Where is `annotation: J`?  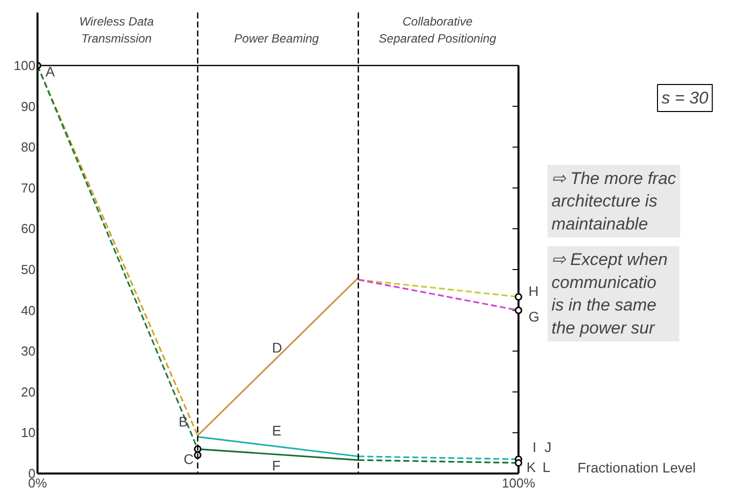 annotation: J is located at coordinates (548, 447).